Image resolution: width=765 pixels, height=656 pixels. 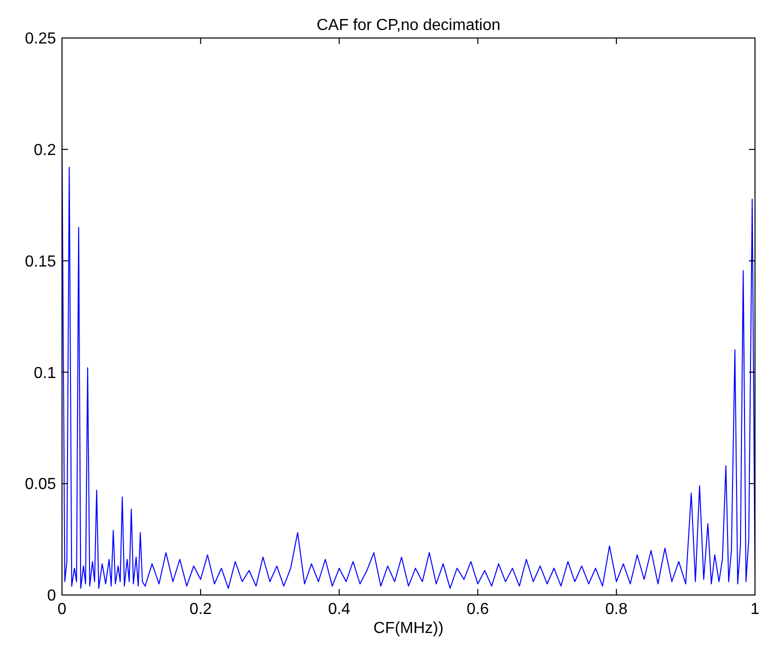 What do you see at coordinates (45, 150) in the screenshot?
I see `y-tick-label: 0.2` at bounding box center [45, 150].